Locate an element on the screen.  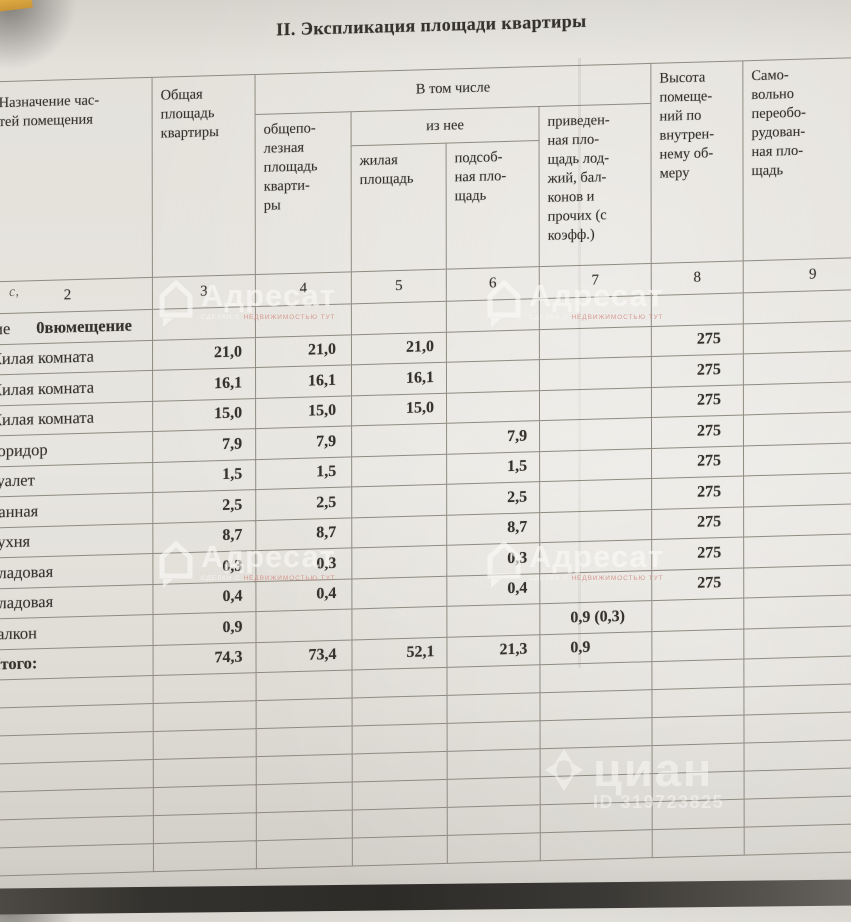
cell-room-name: Кухня is located at coordinates (76, 540).